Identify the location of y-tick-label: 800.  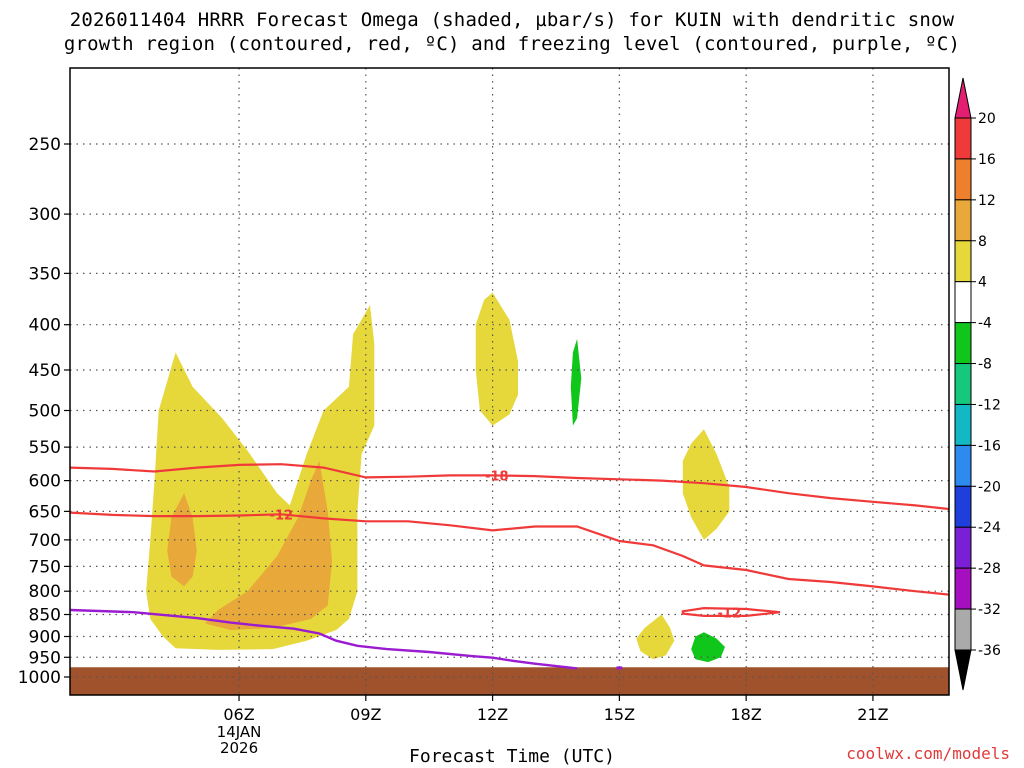
(45, 592).